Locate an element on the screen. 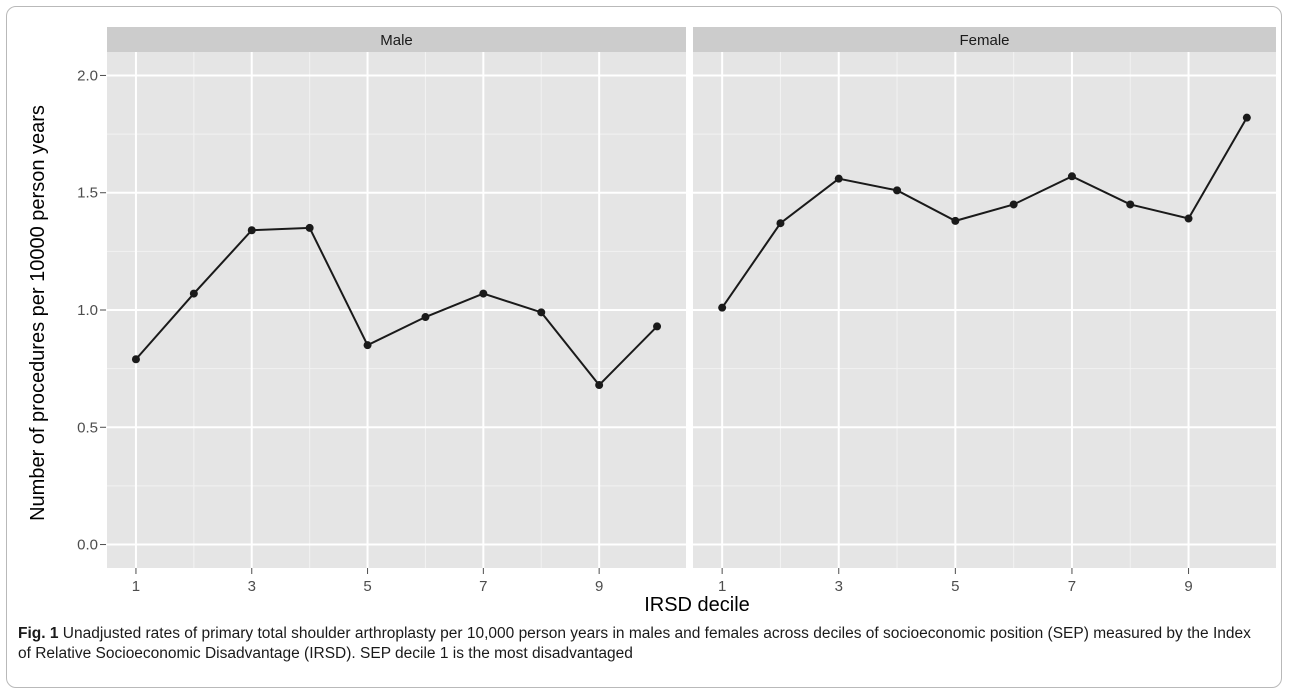 This screenshot has height=695, width=1290. y-tick-label: 1.0 is located at coordinates (87, 310).